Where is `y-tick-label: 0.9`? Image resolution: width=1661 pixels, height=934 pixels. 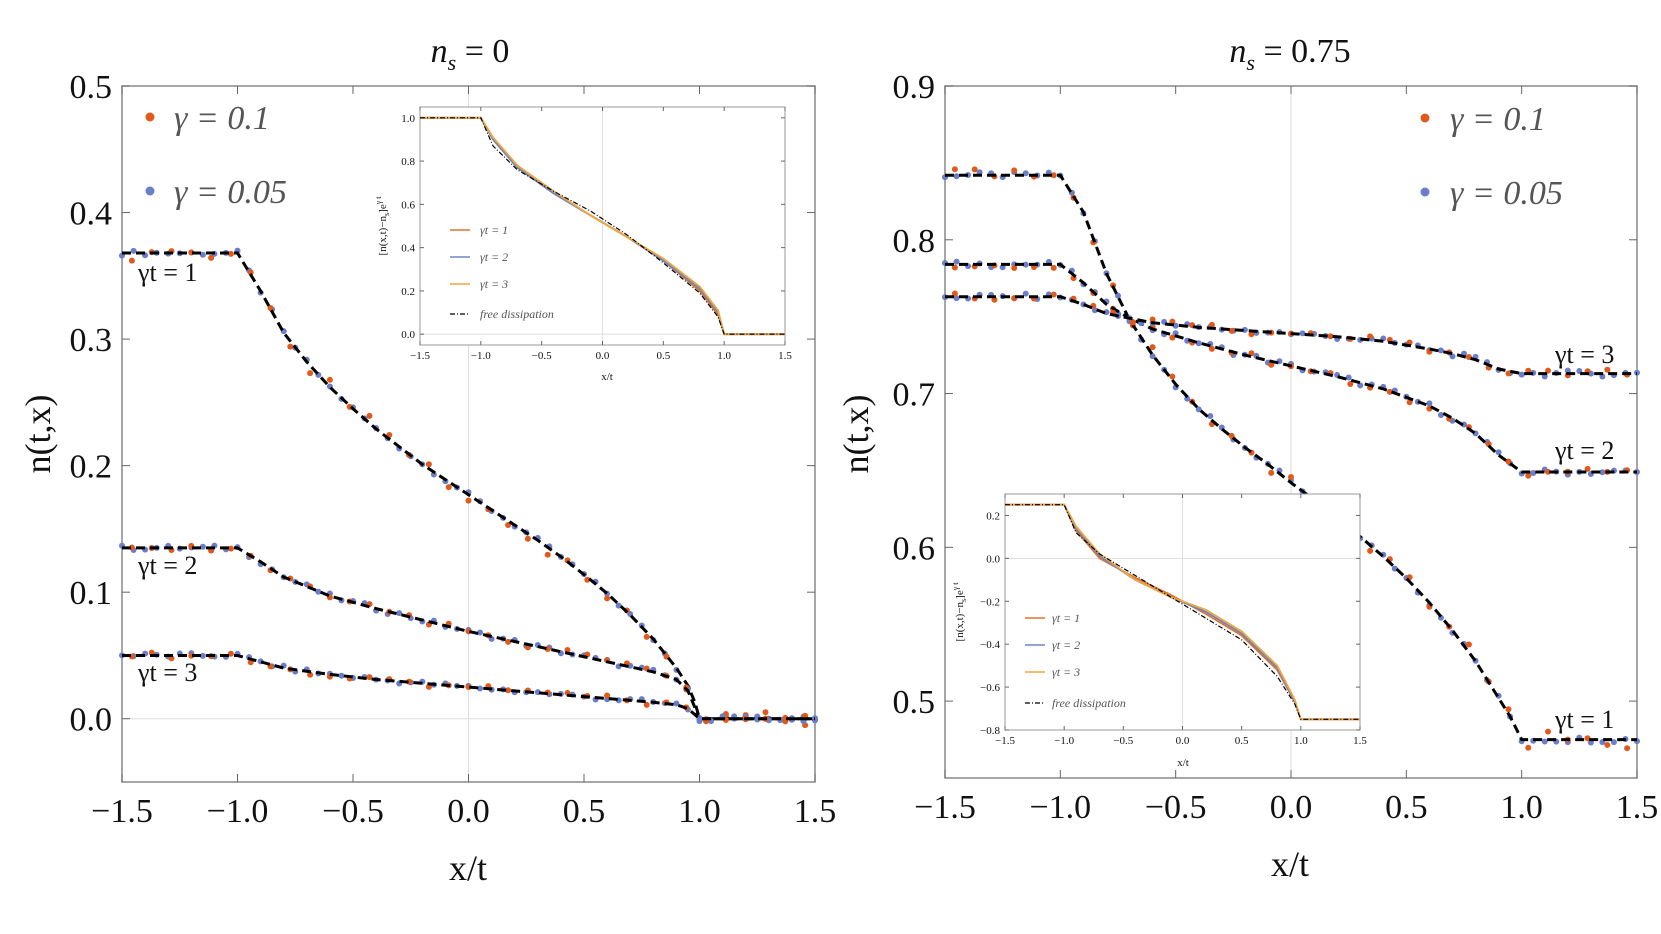 y-tick-label: 0.9 is located at coordinates (914, 87).